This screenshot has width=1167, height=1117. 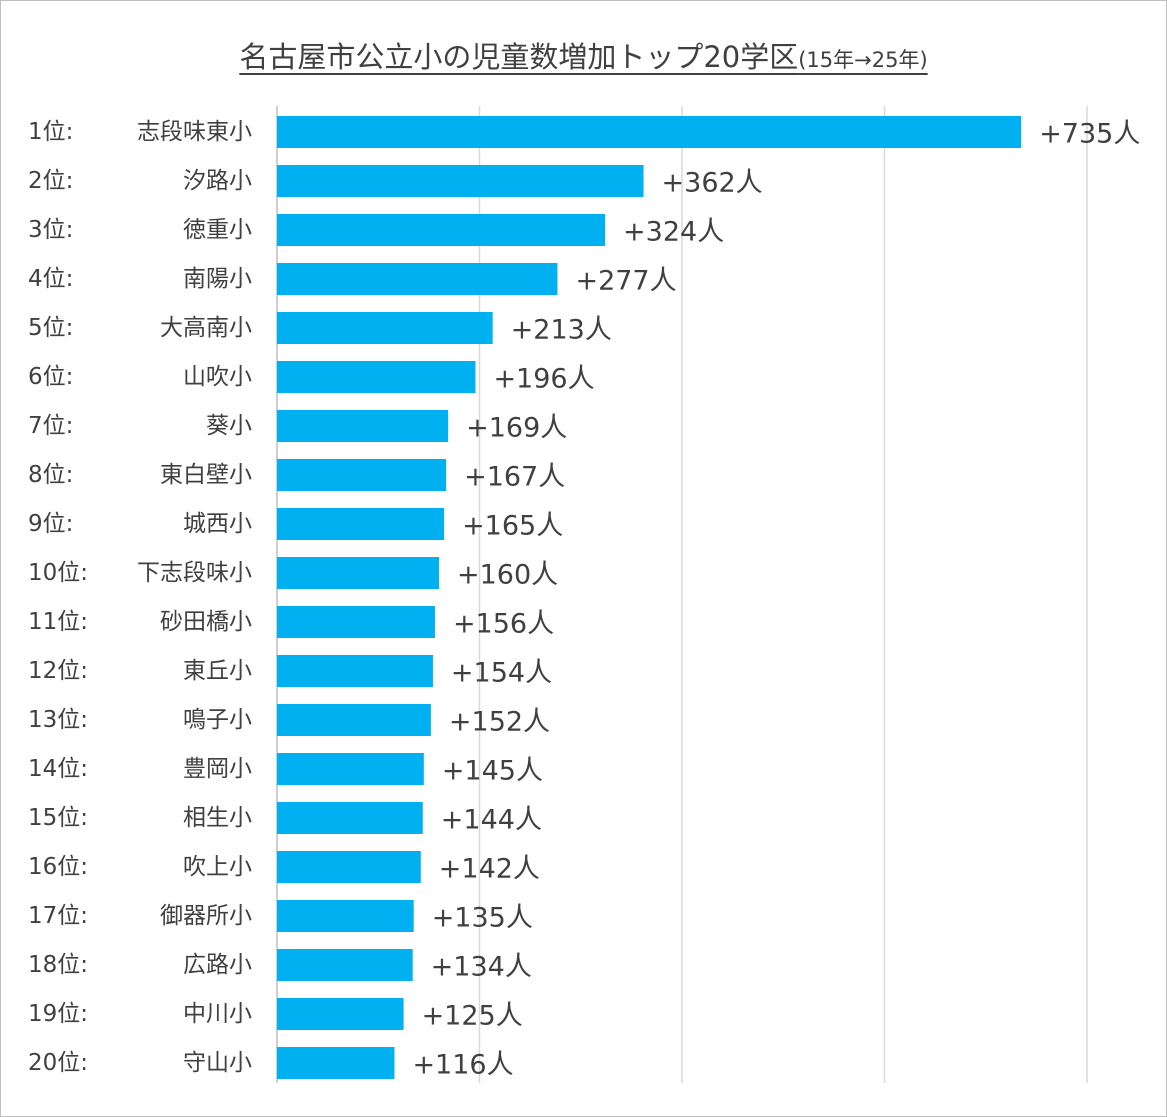 I want to click on data-label: +196人, so click(x=543, y=379).